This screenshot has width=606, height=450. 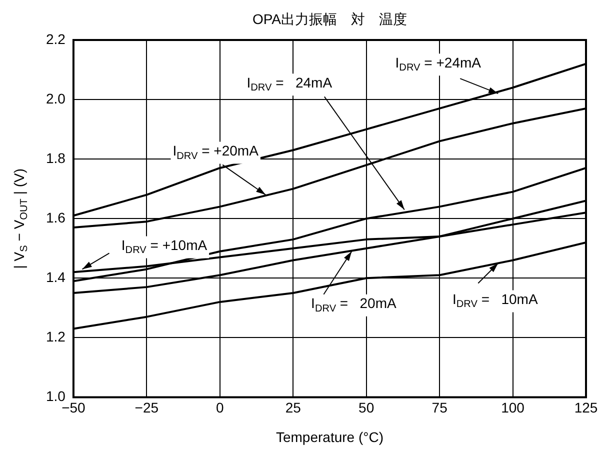 I want to click on x-tick-label: 50, so click(x=366, y=407).